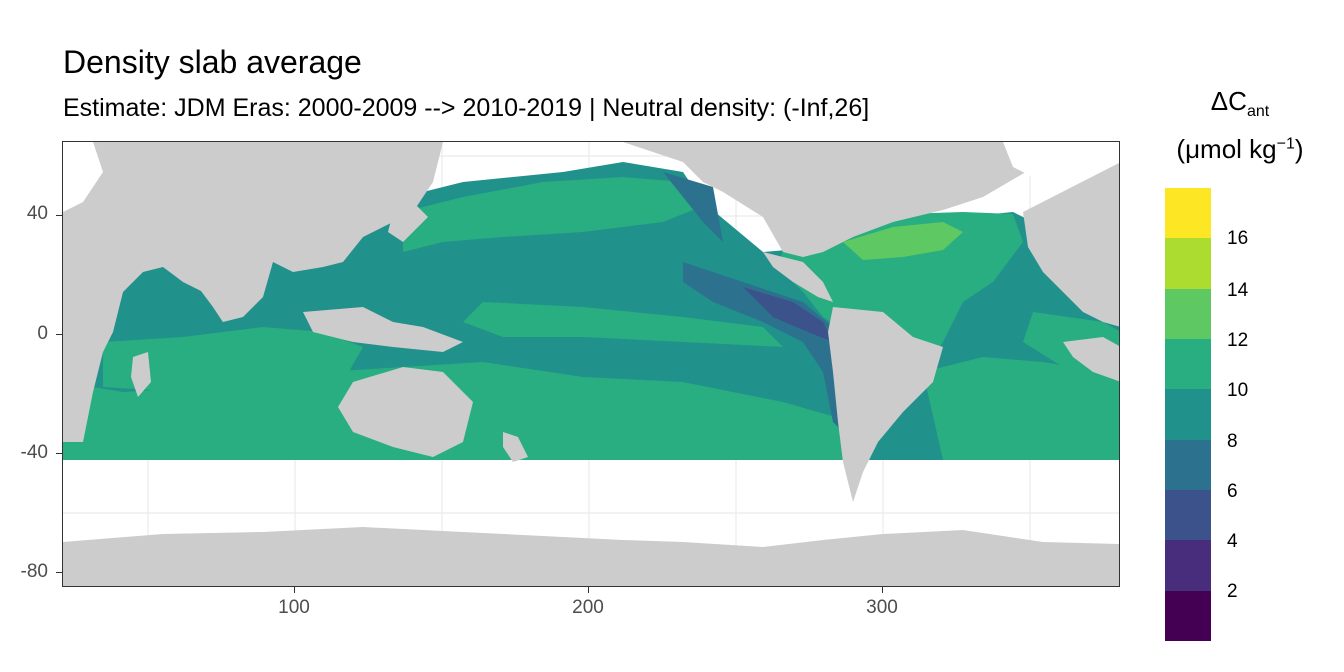 Image resolution: width=1344 pixels, height=672 pixels. I want to click on land-south-africa, so click(1091, 359).